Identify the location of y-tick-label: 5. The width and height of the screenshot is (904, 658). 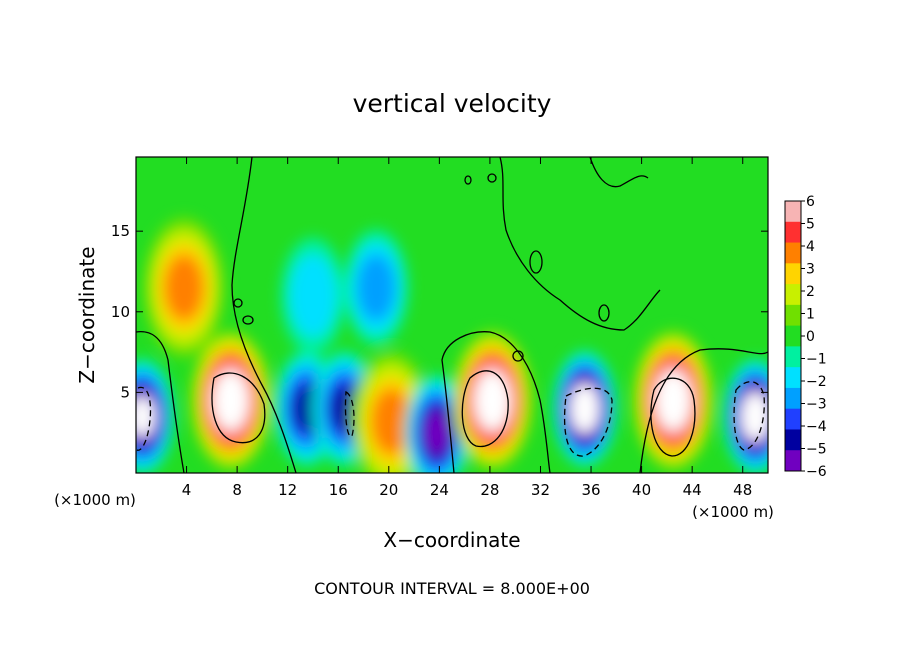
(125, 392).